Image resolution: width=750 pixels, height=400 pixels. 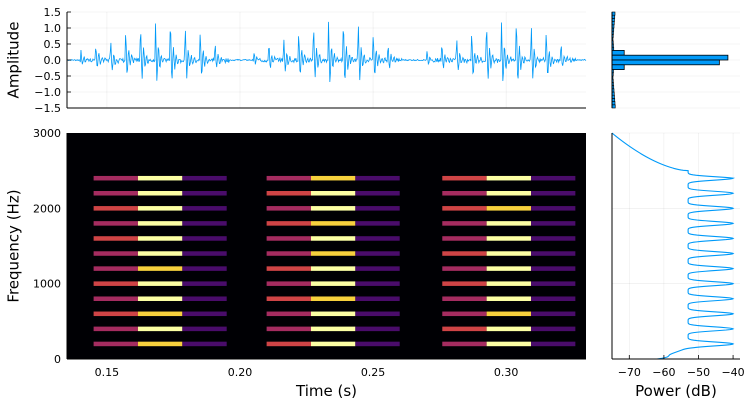 What do you see at coordinates (53, 12) in the screenshot?
I see `waveform-y-tick-label: 1.5` at bounding box center [53, 12].